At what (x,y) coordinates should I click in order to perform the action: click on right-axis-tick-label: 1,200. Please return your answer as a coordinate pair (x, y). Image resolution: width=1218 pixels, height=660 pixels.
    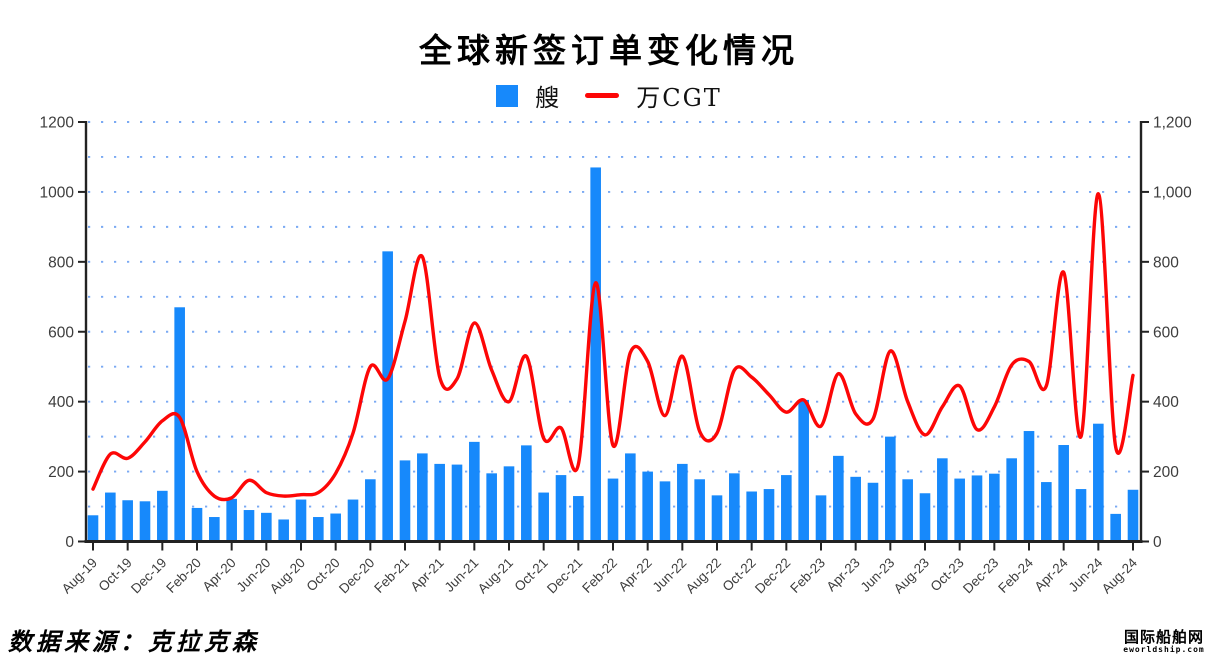
    Looking at the image, I should click on (1172, 123).